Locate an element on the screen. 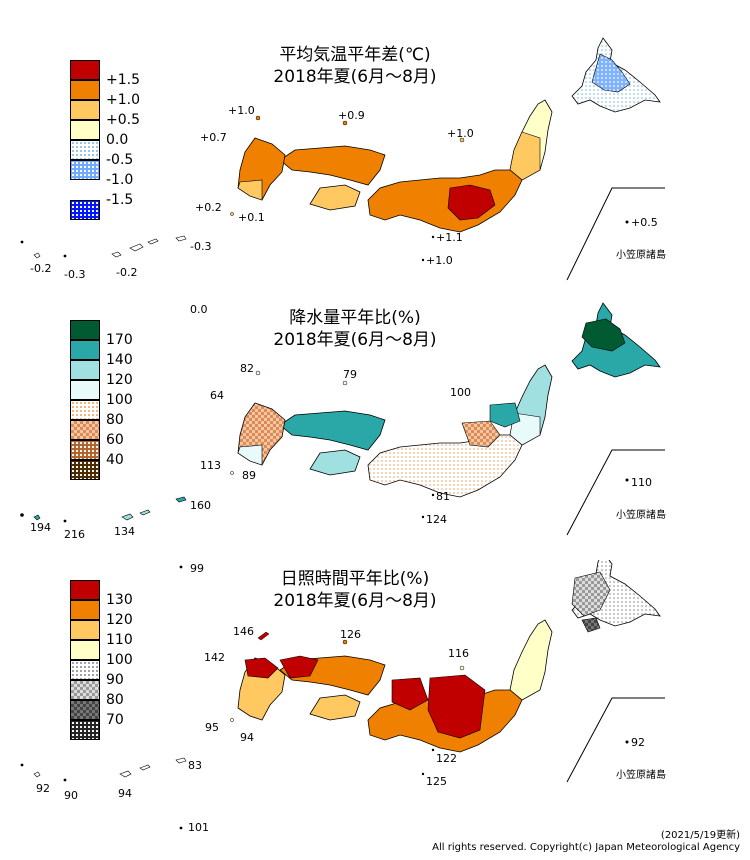  sun-station-value: 142 is located at coordinates (214, 657).